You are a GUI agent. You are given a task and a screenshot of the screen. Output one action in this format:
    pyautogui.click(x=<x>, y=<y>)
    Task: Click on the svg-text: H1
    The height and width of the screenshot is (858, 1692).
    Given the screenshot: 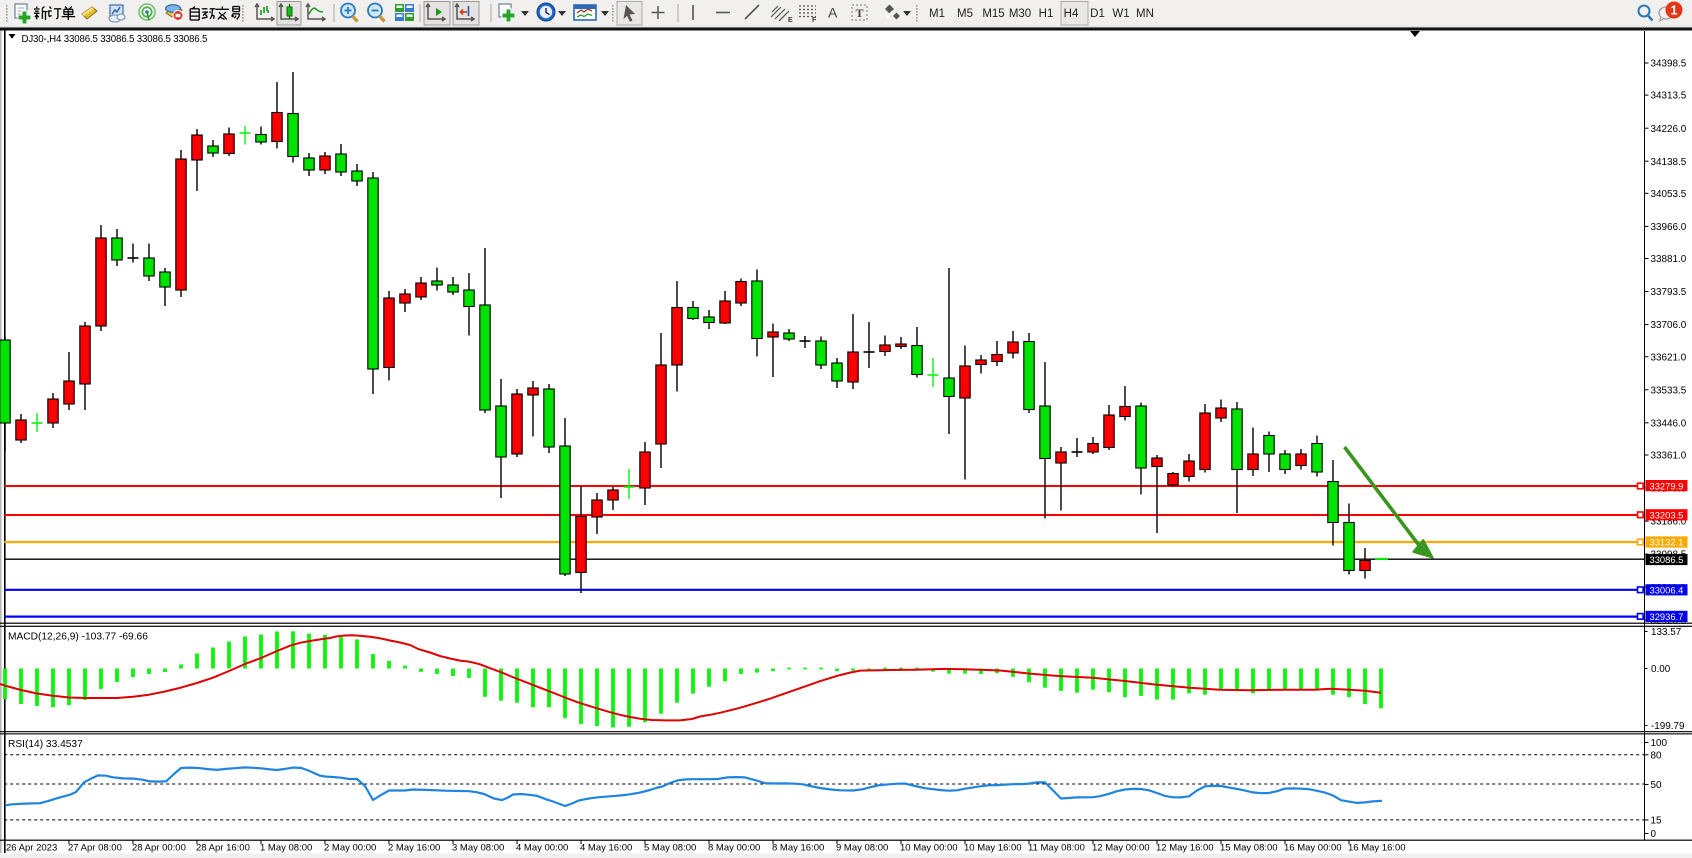 What is the action you would take?
    pyautogui.click(x=1046, y=14)
    